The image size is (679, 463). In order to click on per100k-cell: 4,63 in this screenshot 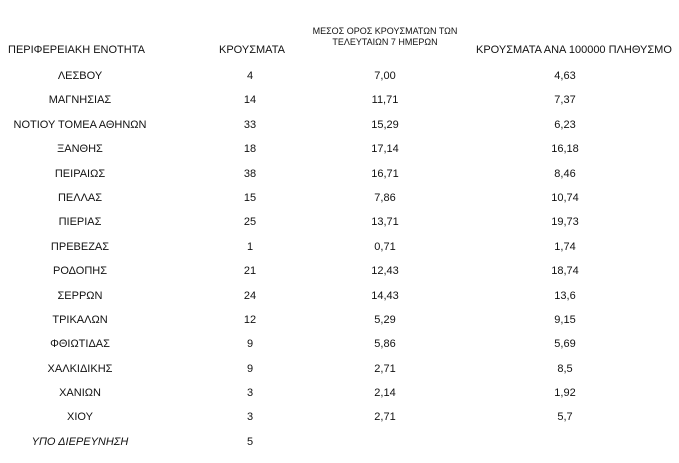, I will do `click(565, 76)`.